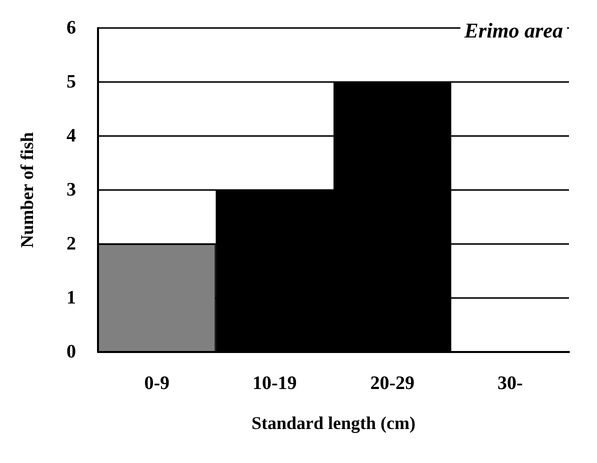 The width and height of the screenshot is (597, 463). I want to click on x-tick-label: 0-9, so click(157, 383).